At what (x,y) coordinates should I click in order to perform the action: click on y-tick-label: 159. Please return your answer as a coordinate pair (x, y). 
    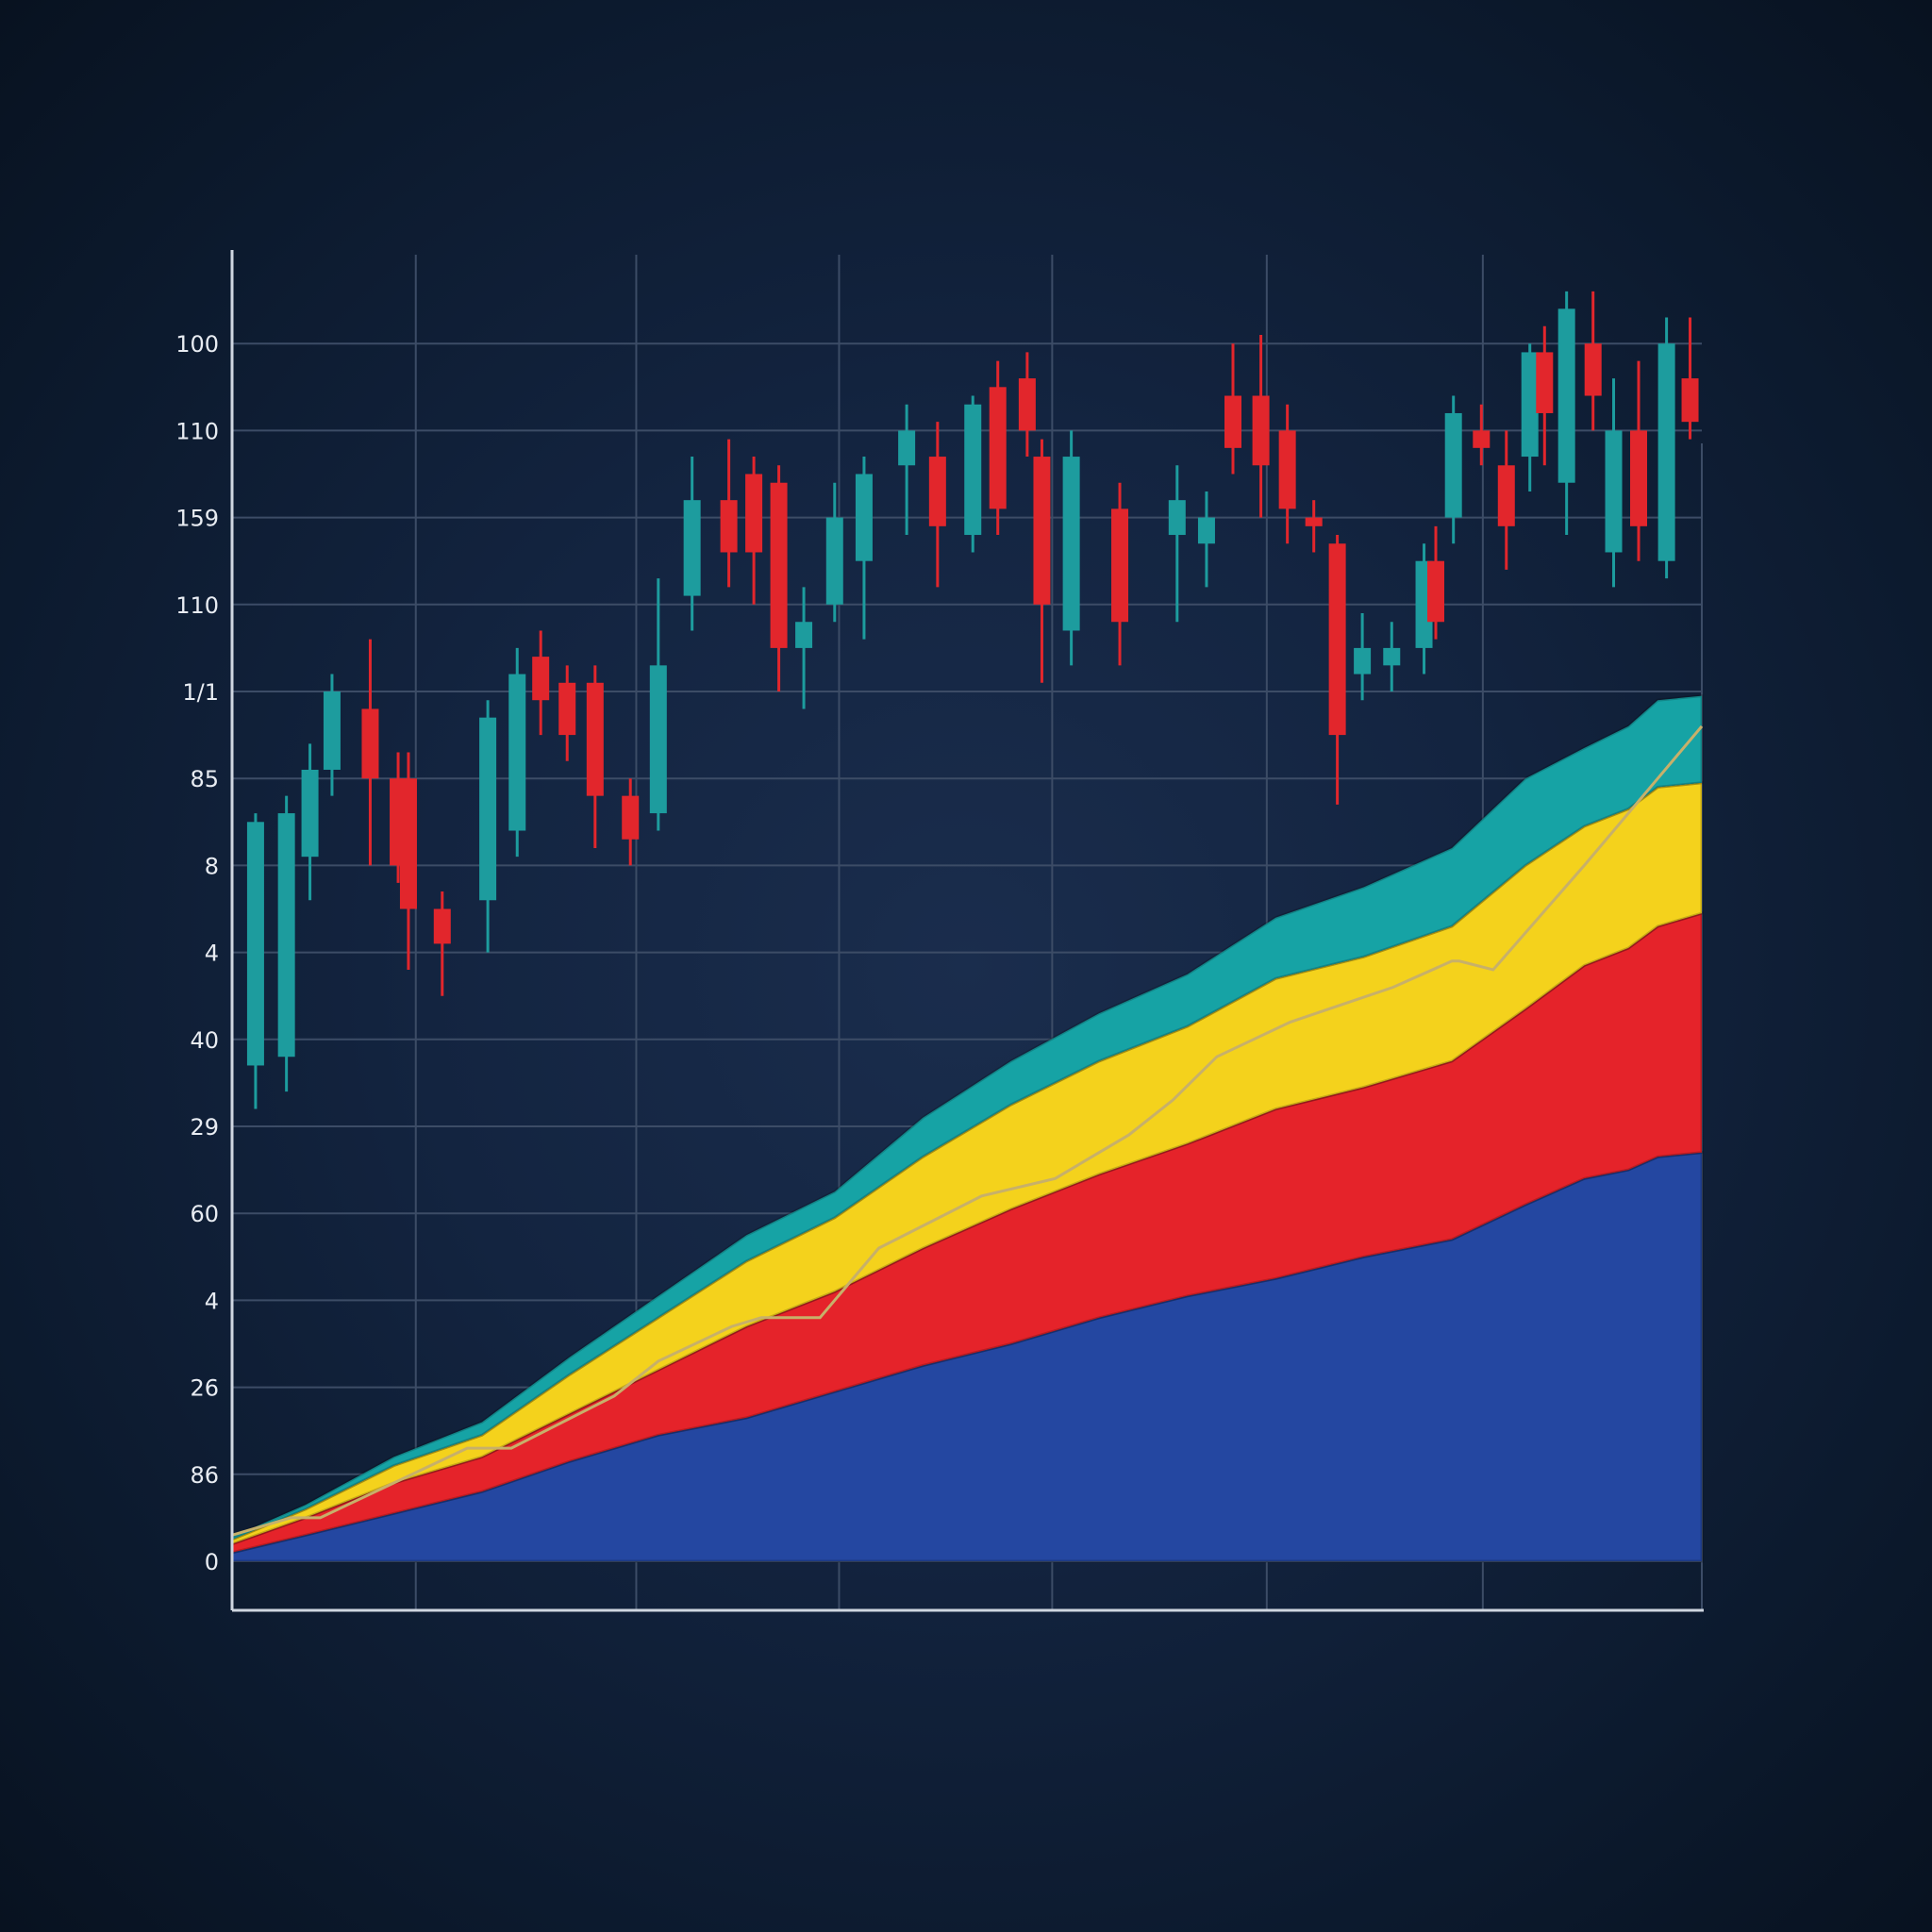
    Looking at the image, I should click on (197, 519).